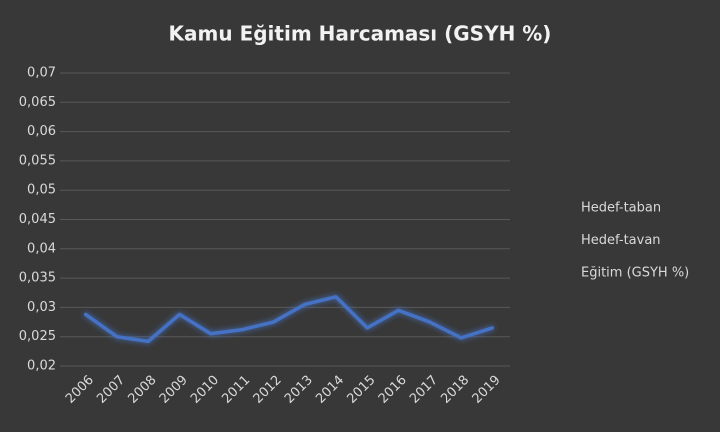 This screenshot has height=432, width=720. Describe the element at coordinates (635, 273) in the screenshot. I see `legend-label: Eğitim (GSYH %)` at that location.